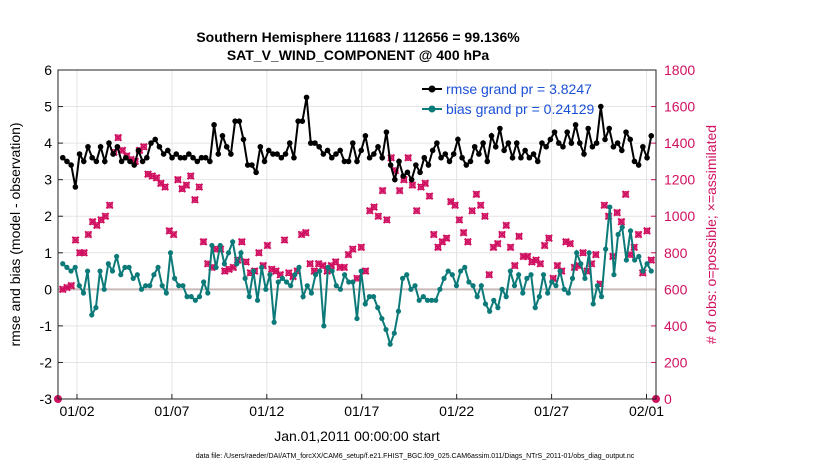 The width and height of the screenshot is (830, 470). I want to click on left-tick-label: 4, so click(48, 143).